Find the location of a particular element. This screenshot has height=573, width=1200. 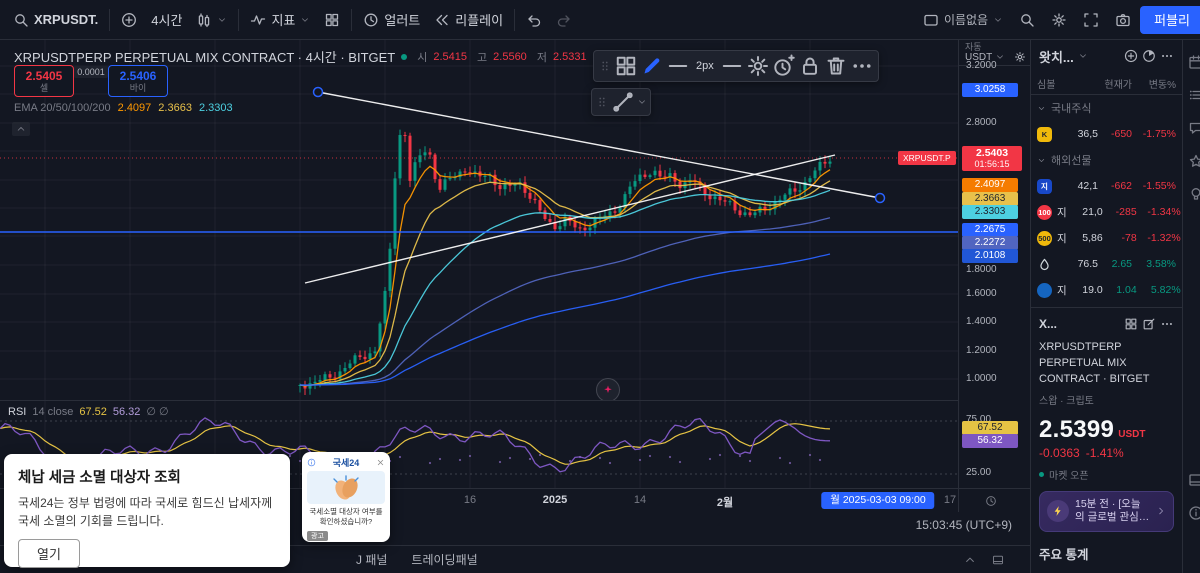

ad-text: 국세소멸 대상자 여부를 확인하셨습니까? is located at coordinates (346, 517).